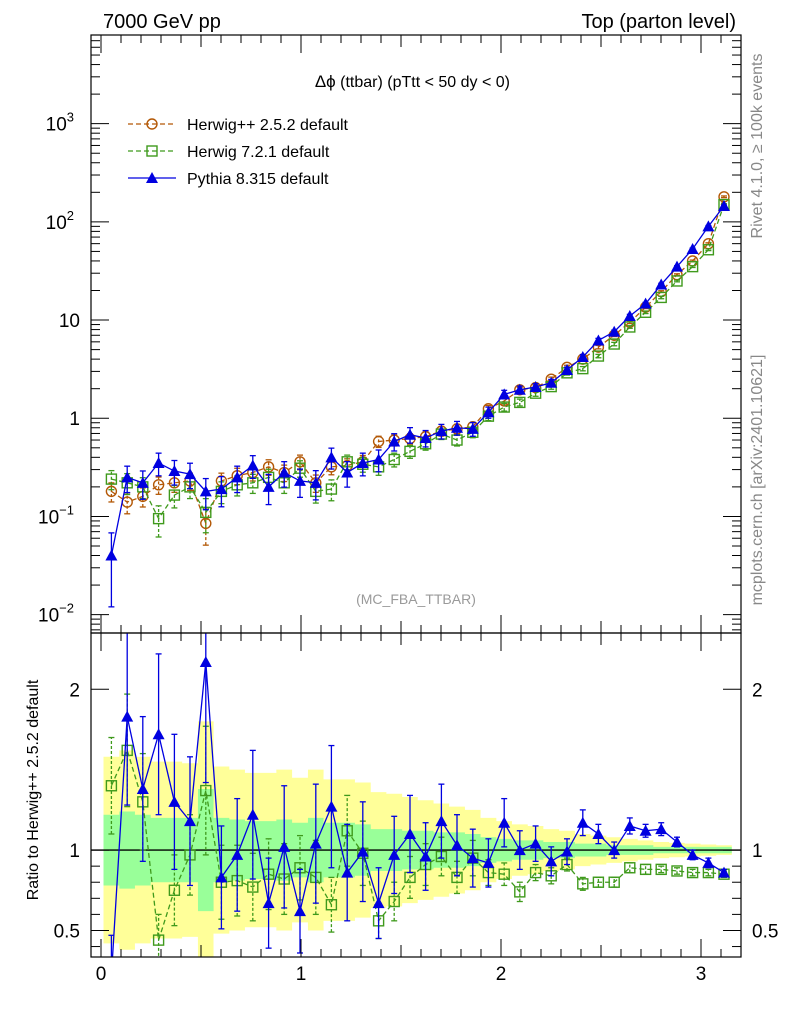  I want to click on main-y-tick-label: 1, so click(74, 419).